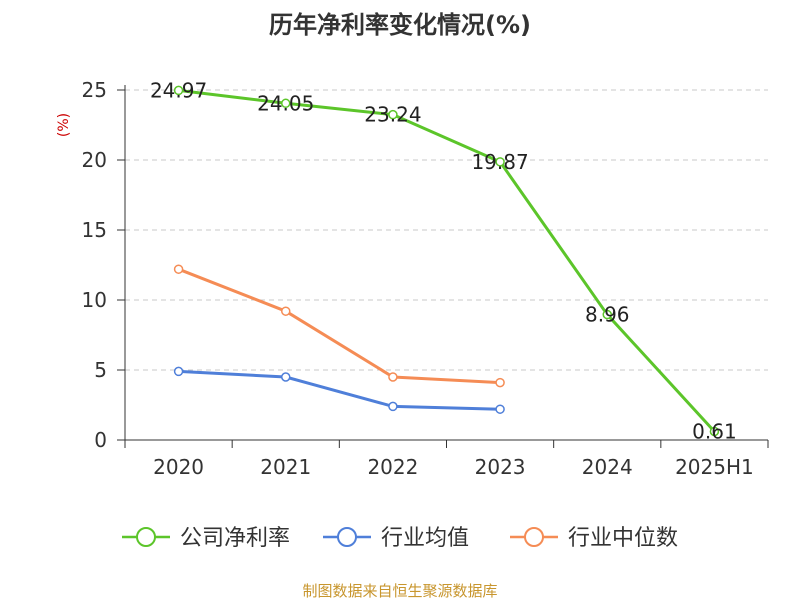 This screenshot has width=800, height=600. I want to click on legend: 公司净利率 行业均值 行业中位数, so click(400, 538).